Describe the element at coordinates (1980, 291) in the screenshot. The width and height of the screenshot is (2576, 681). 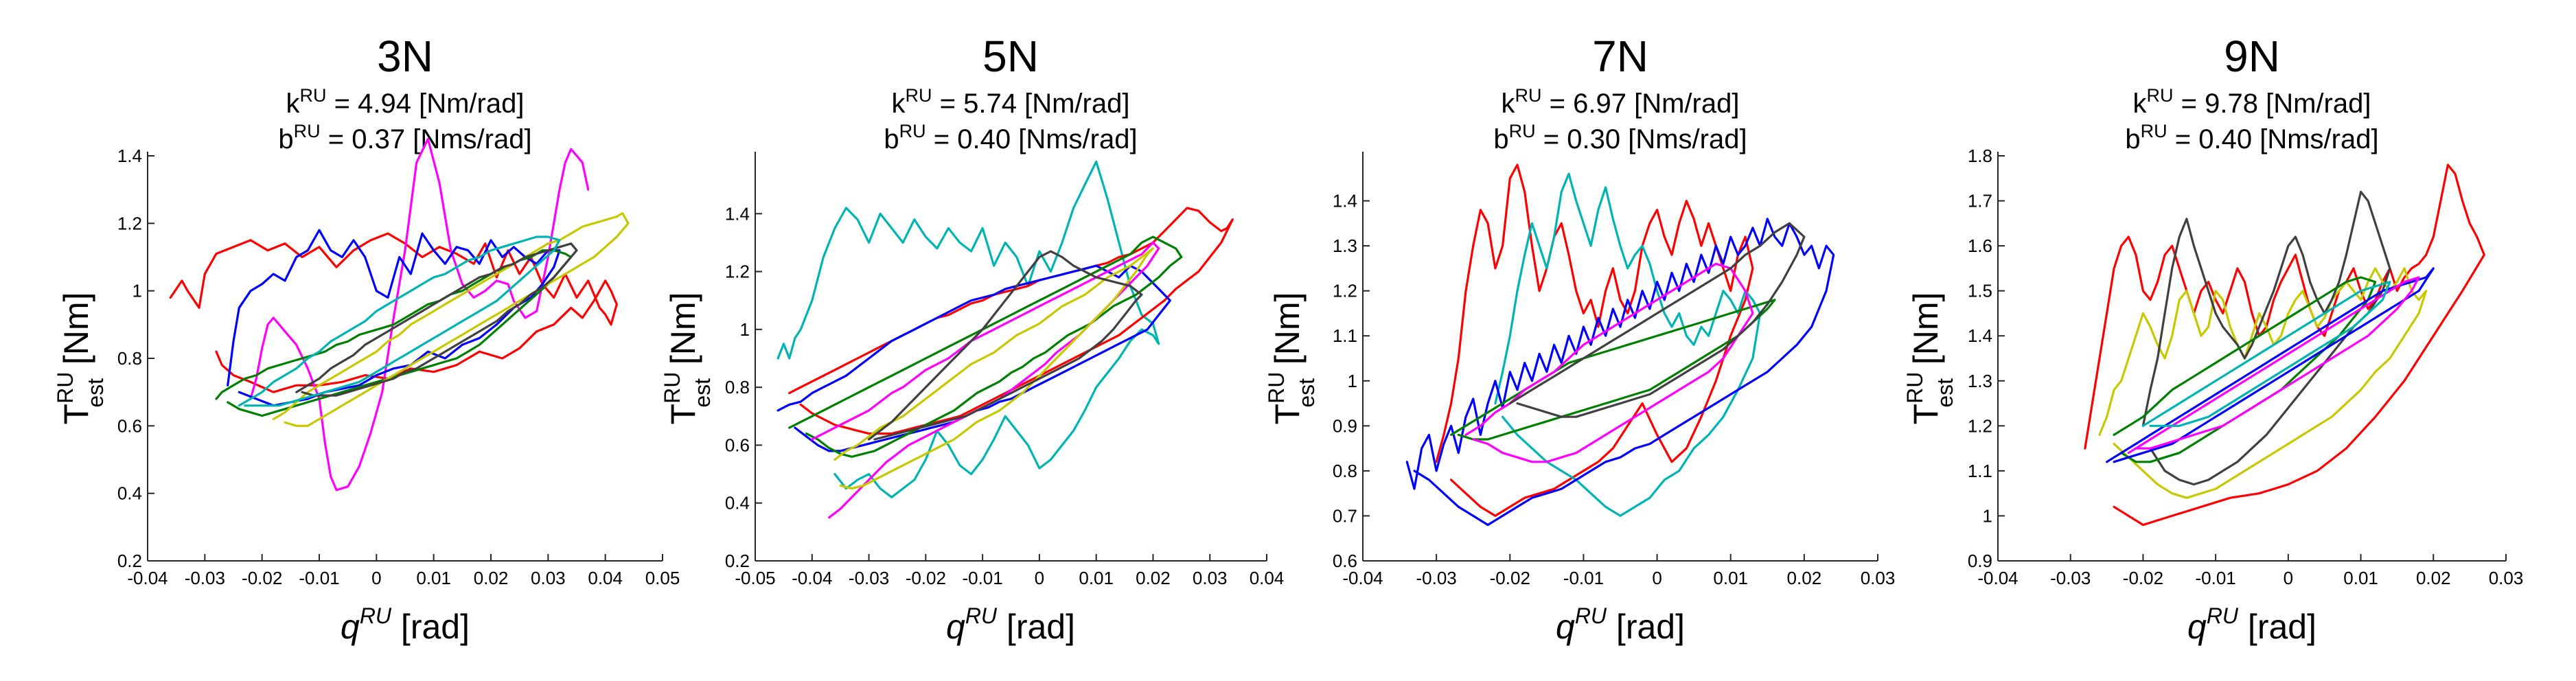
I see `y-tick-label: 1.5` at that location.